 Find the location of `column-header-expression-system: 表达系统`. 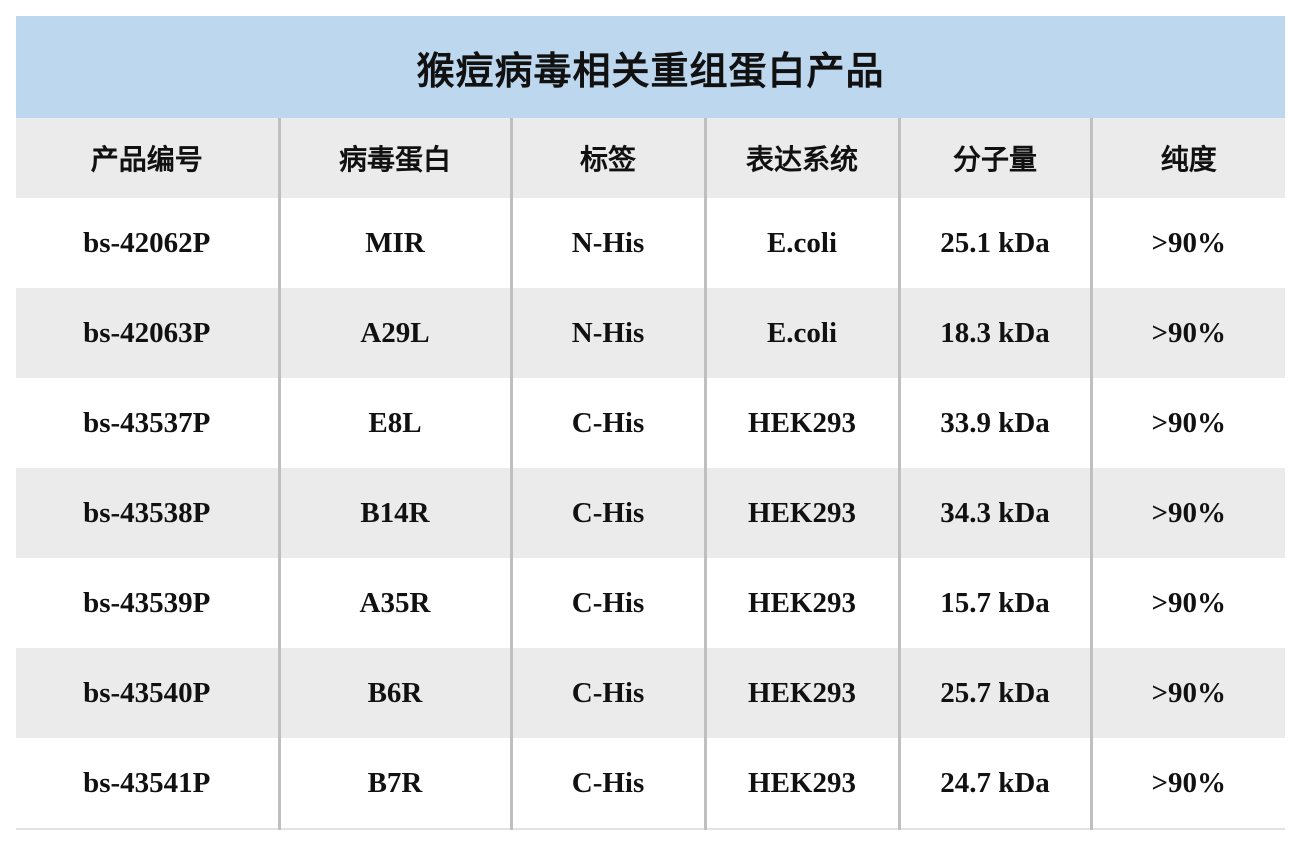

column-header-expression-system: 表达系统 is located at coordinates (801, 158).